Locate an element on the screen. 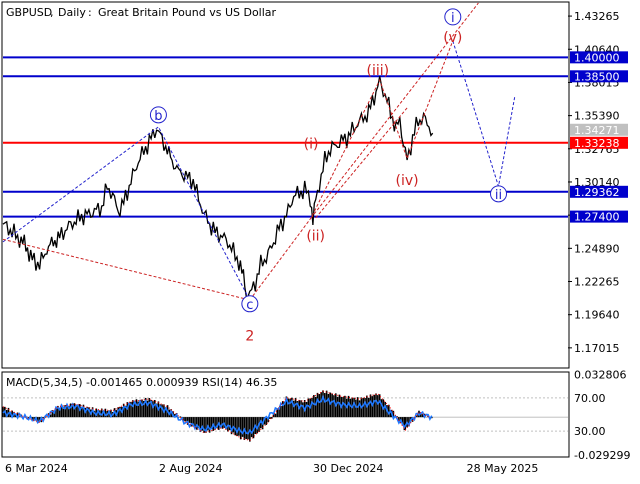 The width and height of the screenshot is (640, 484). y-tick-label: 1.43265 is located at coordinates (597, 16).